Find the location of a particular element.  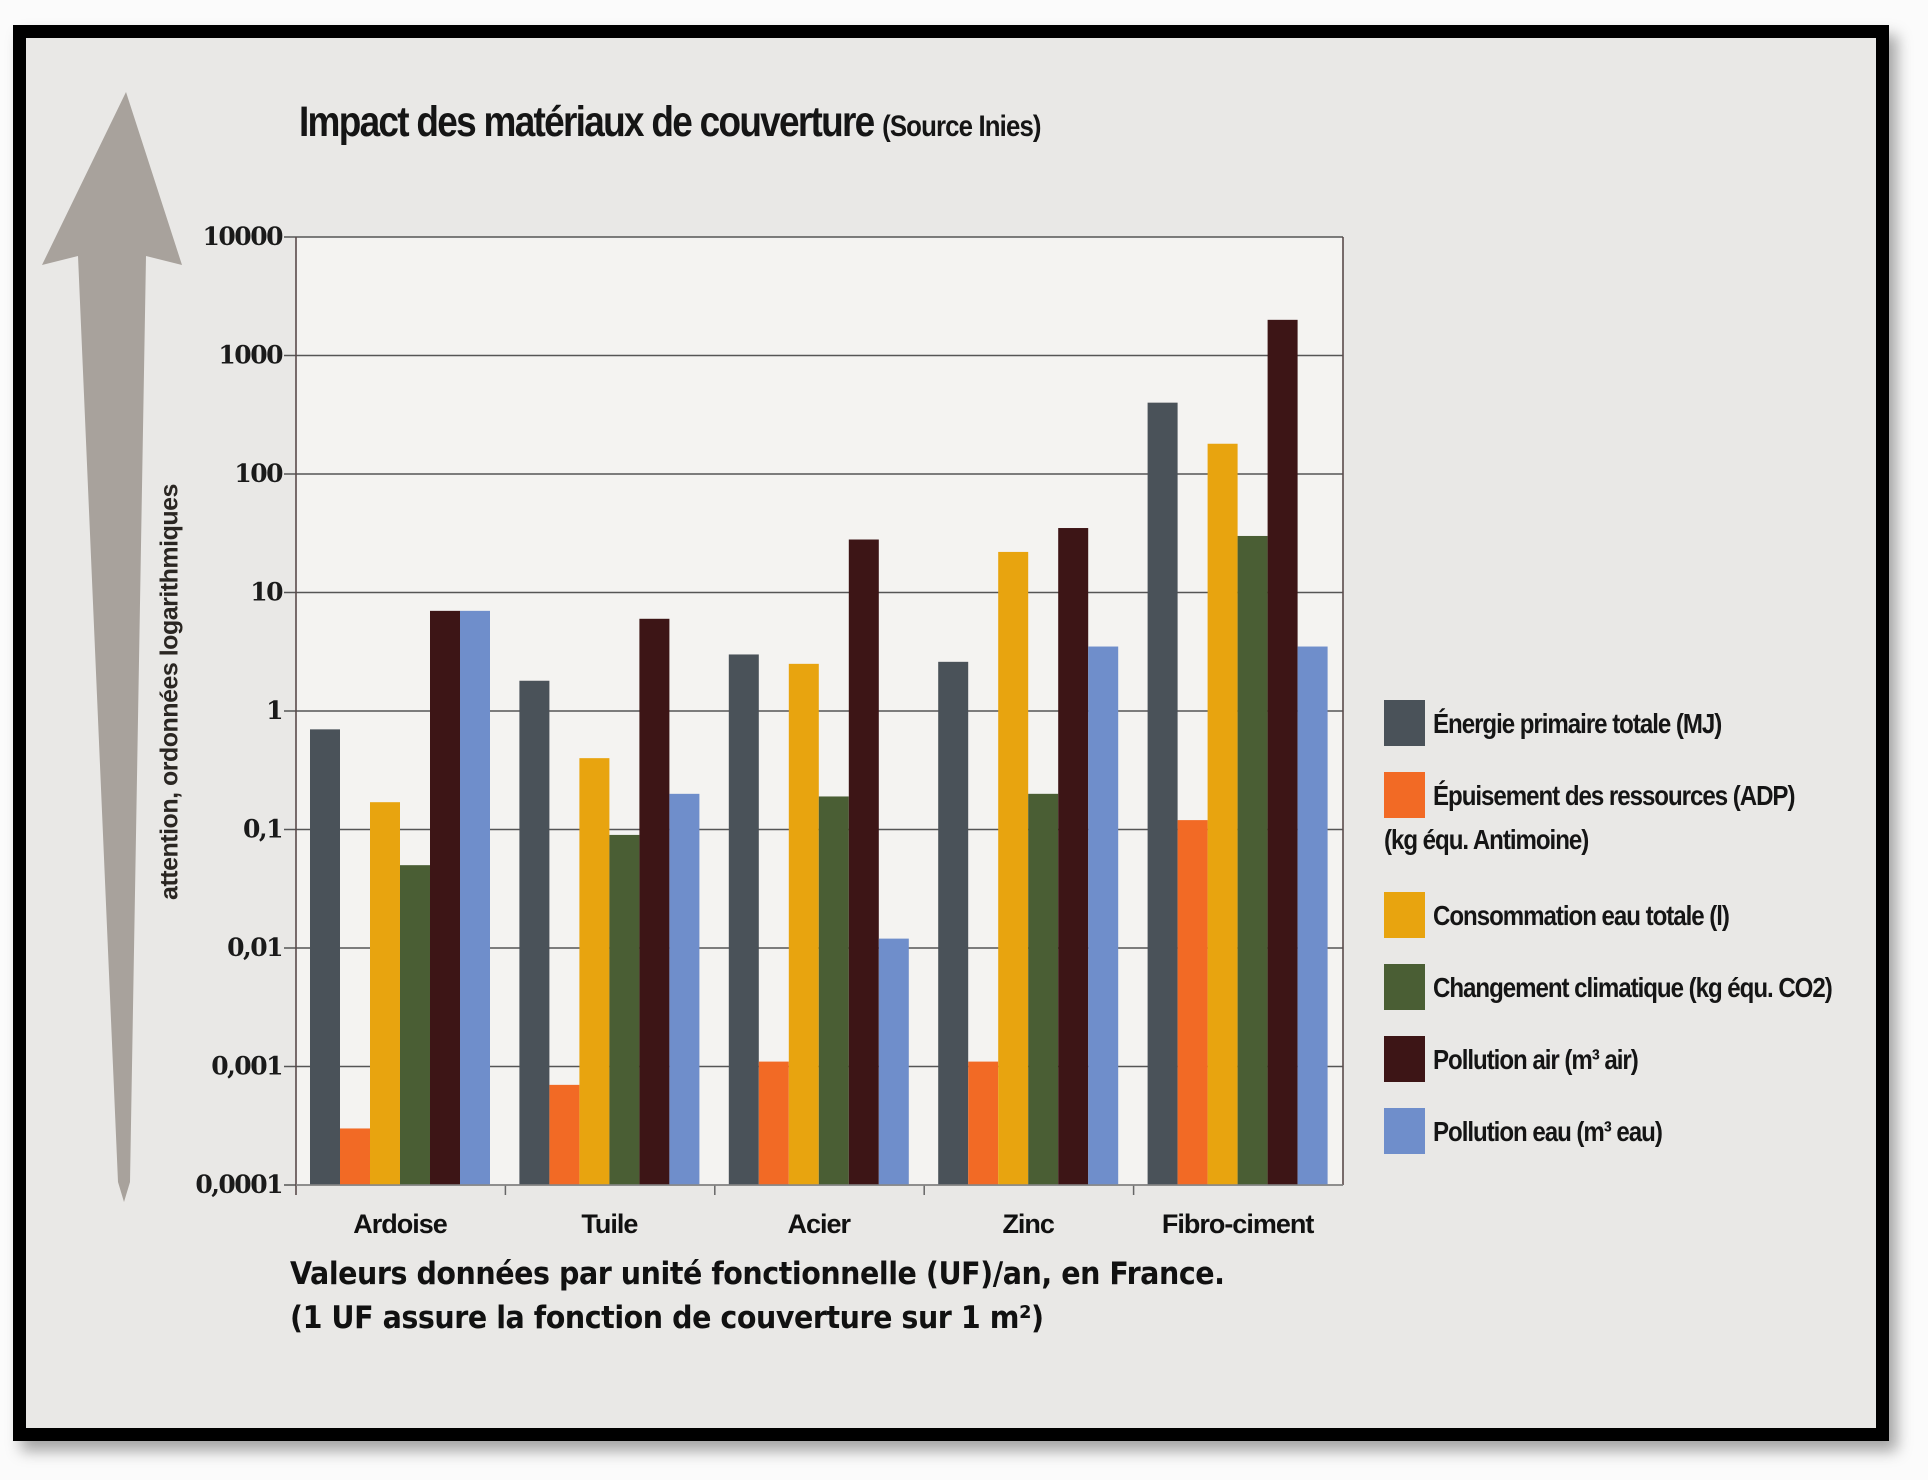

legend-label: Consommation eau totale (l) is located at coordinates (1581, 915).